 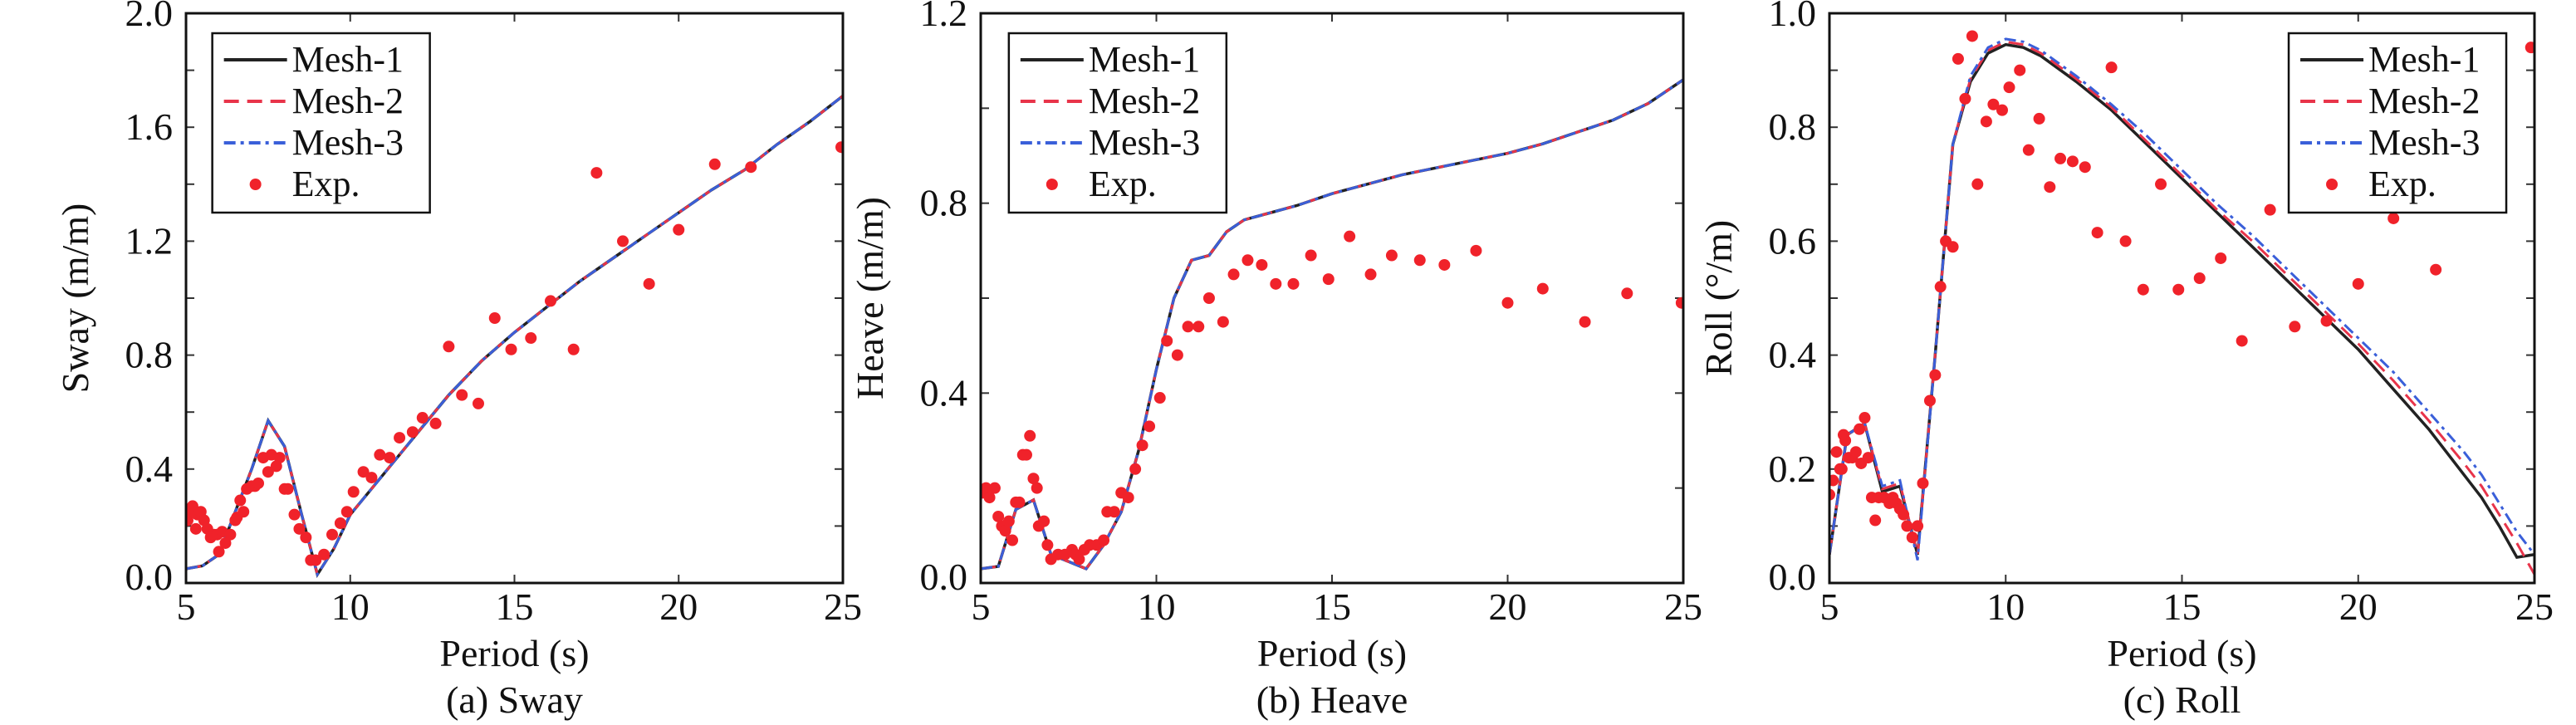 I want to click on y-tick-label: 0.6, so click(x=1793, y=241).